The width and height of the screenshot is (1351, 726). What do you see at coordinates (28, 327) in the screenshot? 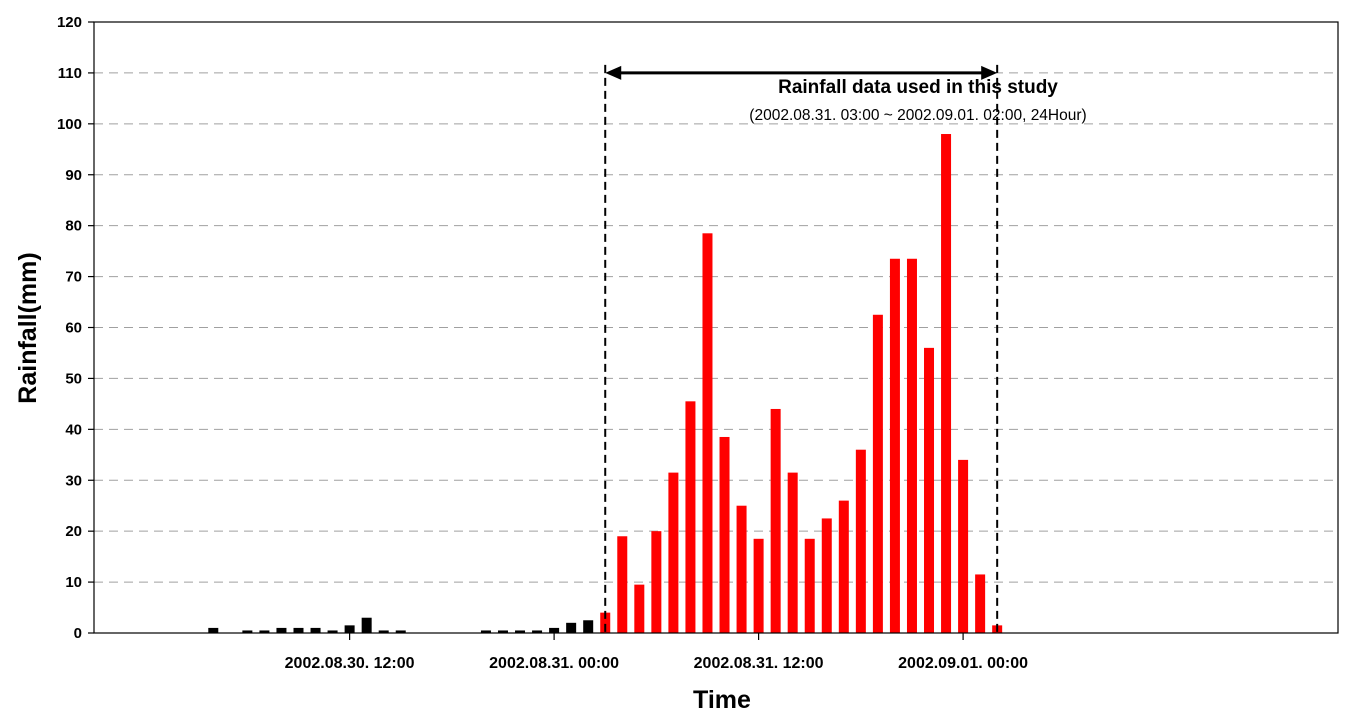
I see `y-axis-title: Rainfall(mm)` at bounding box center [28, 327].